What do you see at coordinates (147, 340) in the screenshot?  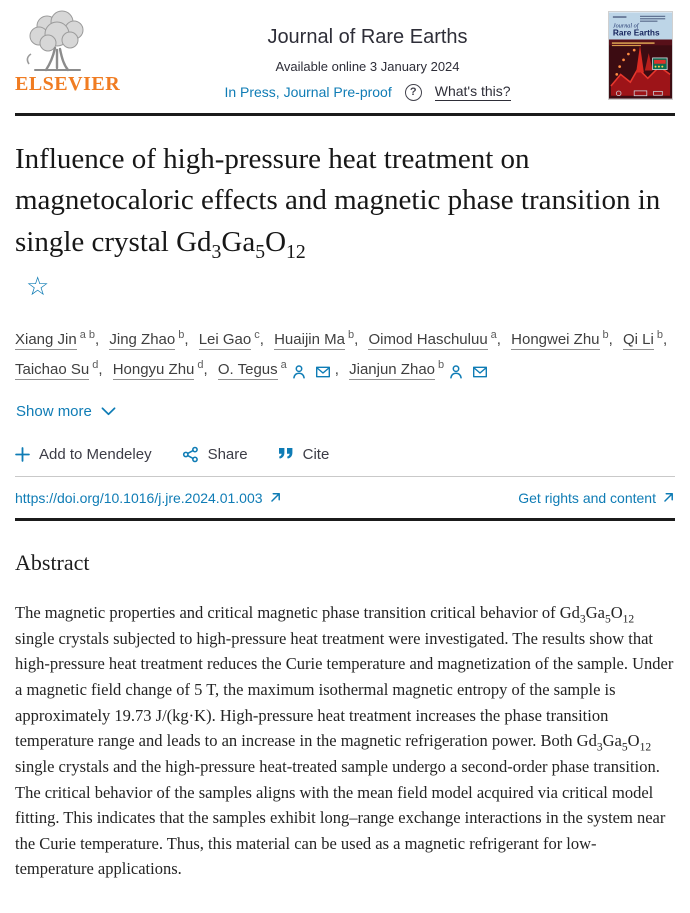 I see `author-link: Jing Zhao b` at bounding box center [147, 340].